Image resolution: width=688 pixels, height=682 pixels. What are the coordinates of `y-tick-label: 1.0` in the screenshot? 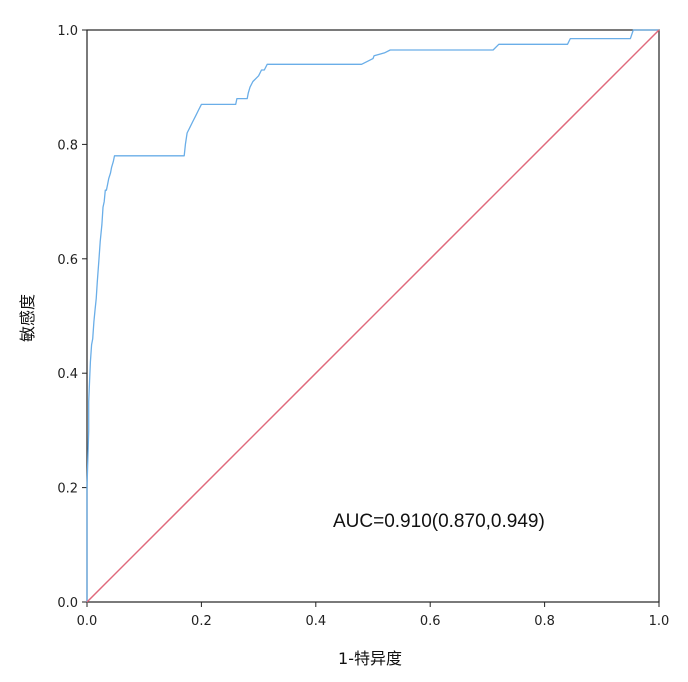 It's located at (67, 31).